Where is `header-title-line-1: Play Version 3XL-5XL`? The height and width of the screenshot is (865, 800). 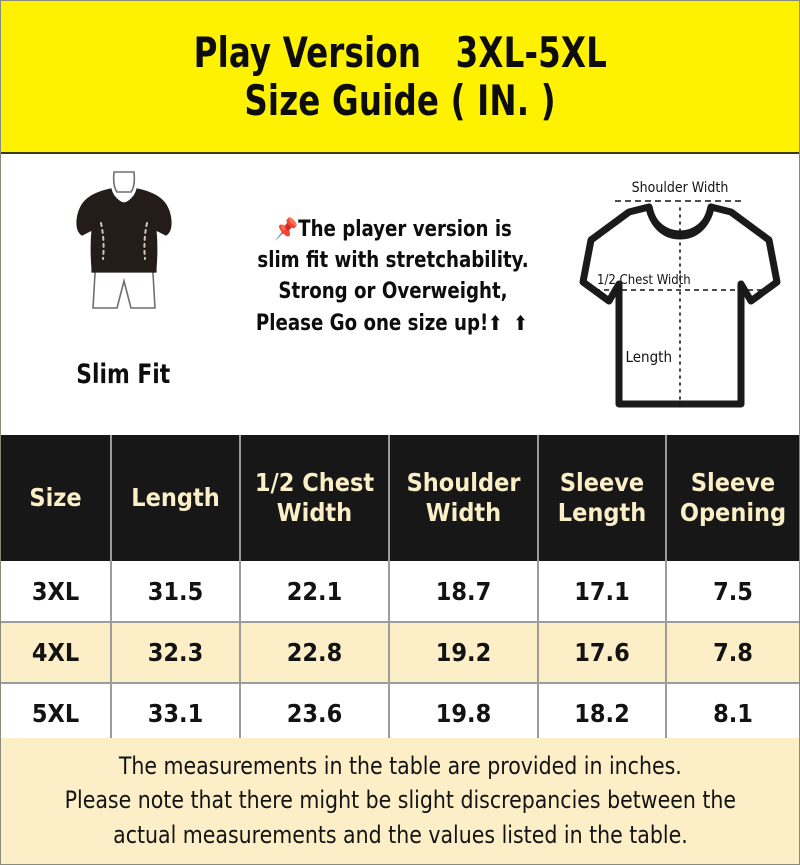
header-title-line-1: Play Version 3XL-5XL is located at coordinates (400, 53).